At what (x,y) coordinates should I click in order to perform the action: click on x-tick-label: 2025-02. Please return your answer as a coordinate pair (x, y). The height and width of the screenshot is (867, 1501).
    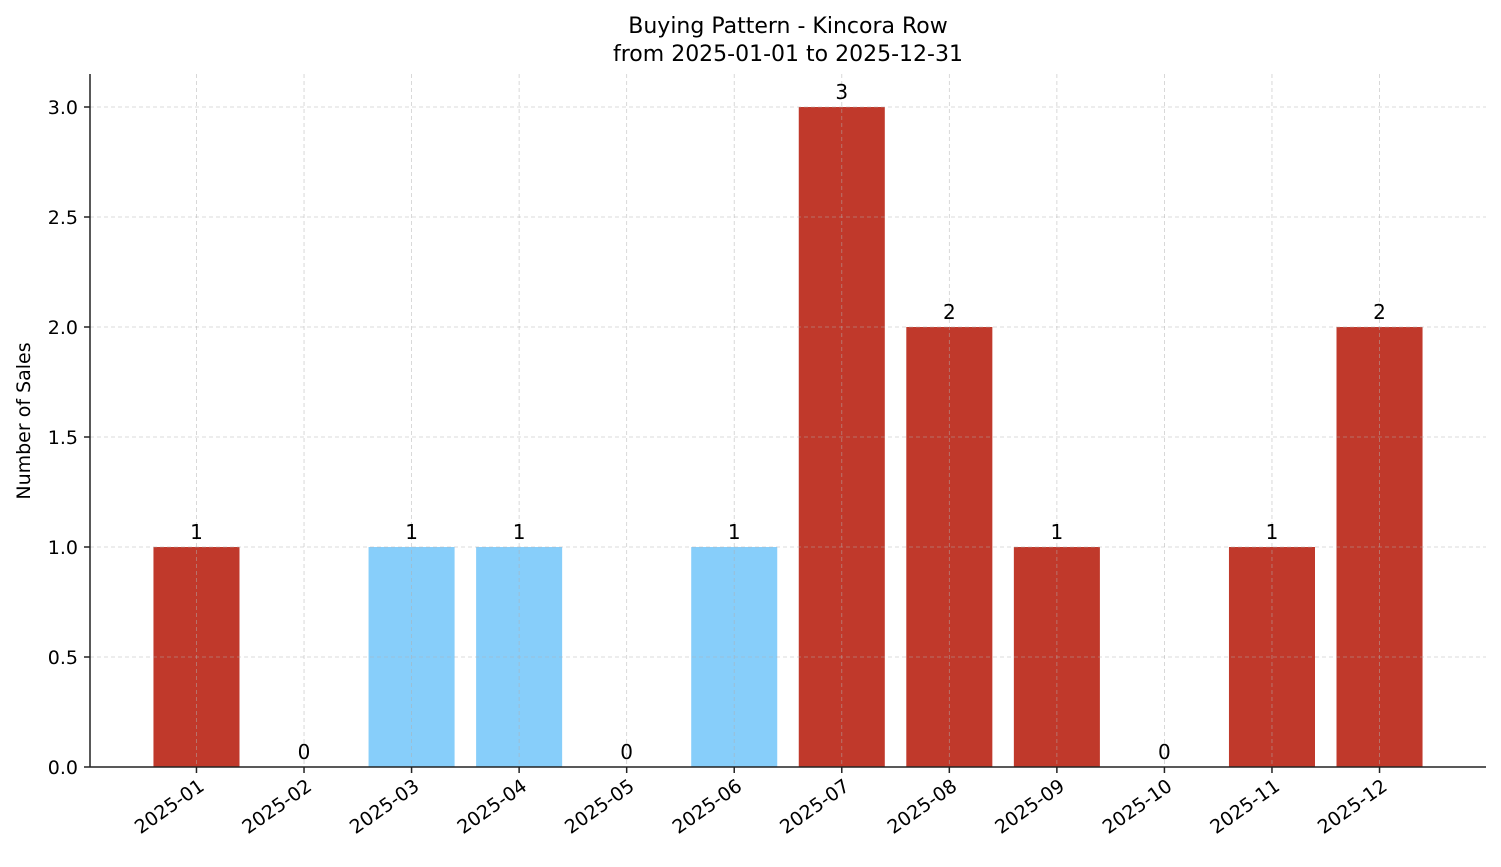
    Looking at the image, I should click on (277, 807).